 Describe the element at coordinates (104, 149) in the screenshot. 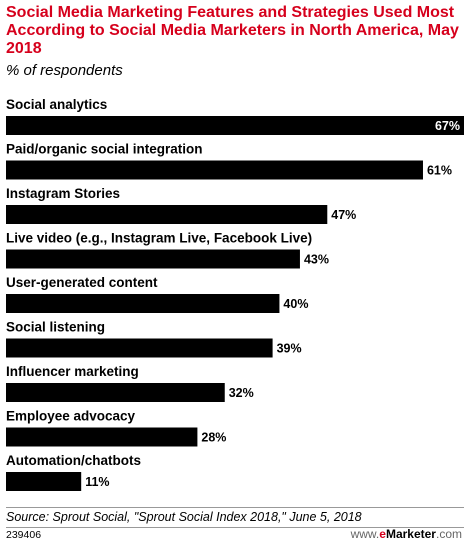

I see `category-label: Paid/organic social integration` at that location.